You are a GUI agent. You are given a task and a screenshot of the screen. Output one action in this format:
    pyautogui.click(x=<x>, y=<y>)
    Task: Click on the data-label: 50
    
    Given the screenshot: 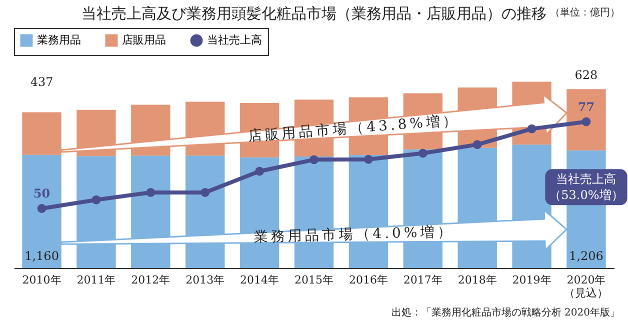 What is the action you would take?
    pyautogui.click(x=41, y=193)
    